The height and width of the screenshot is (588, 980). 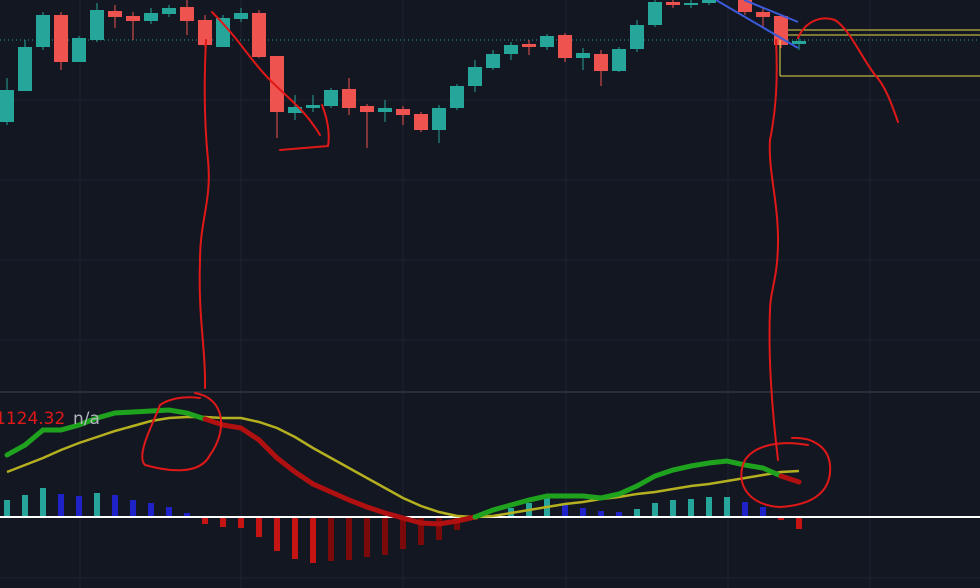 What do you see at coordinates (32, 419) in the screenshot?
I see `indicator-value: 1124.32` at bounding box center [32, 419].